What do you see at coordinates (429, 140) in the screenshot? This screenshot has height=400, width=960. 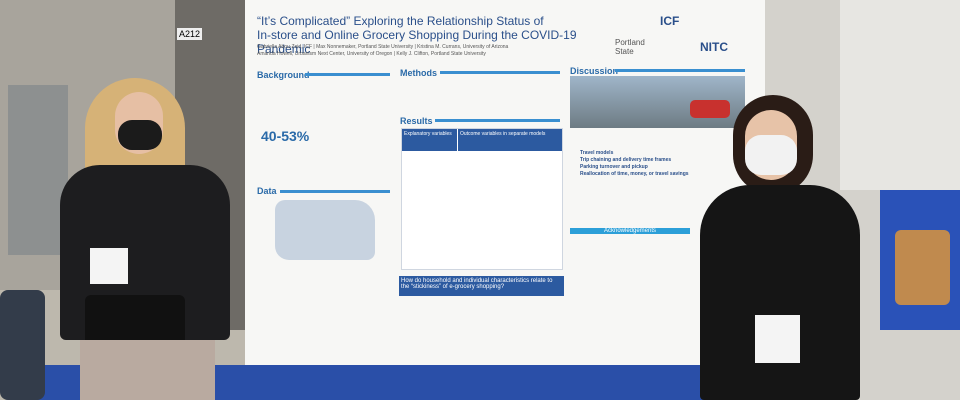 I see `table-header: Explanatory variables` at bounding box center [429, 140].